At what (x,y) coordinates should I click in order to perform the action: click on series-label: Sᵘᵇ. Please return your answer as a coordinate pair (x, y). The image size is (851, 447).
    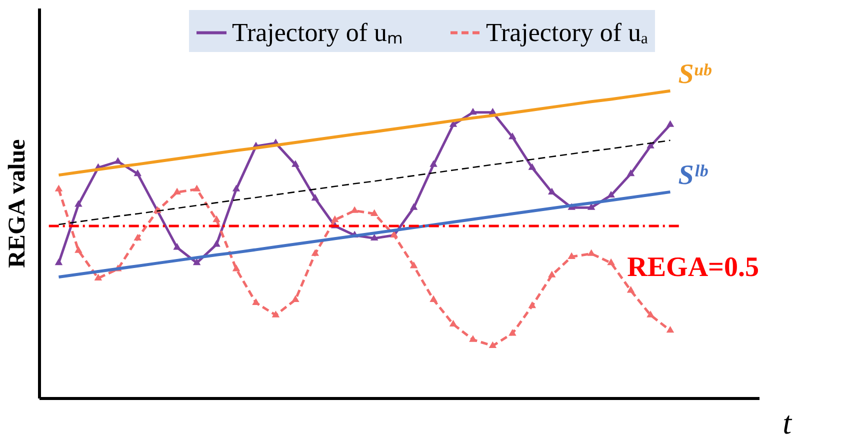
    Looking at the image, I should click on (695, 74).